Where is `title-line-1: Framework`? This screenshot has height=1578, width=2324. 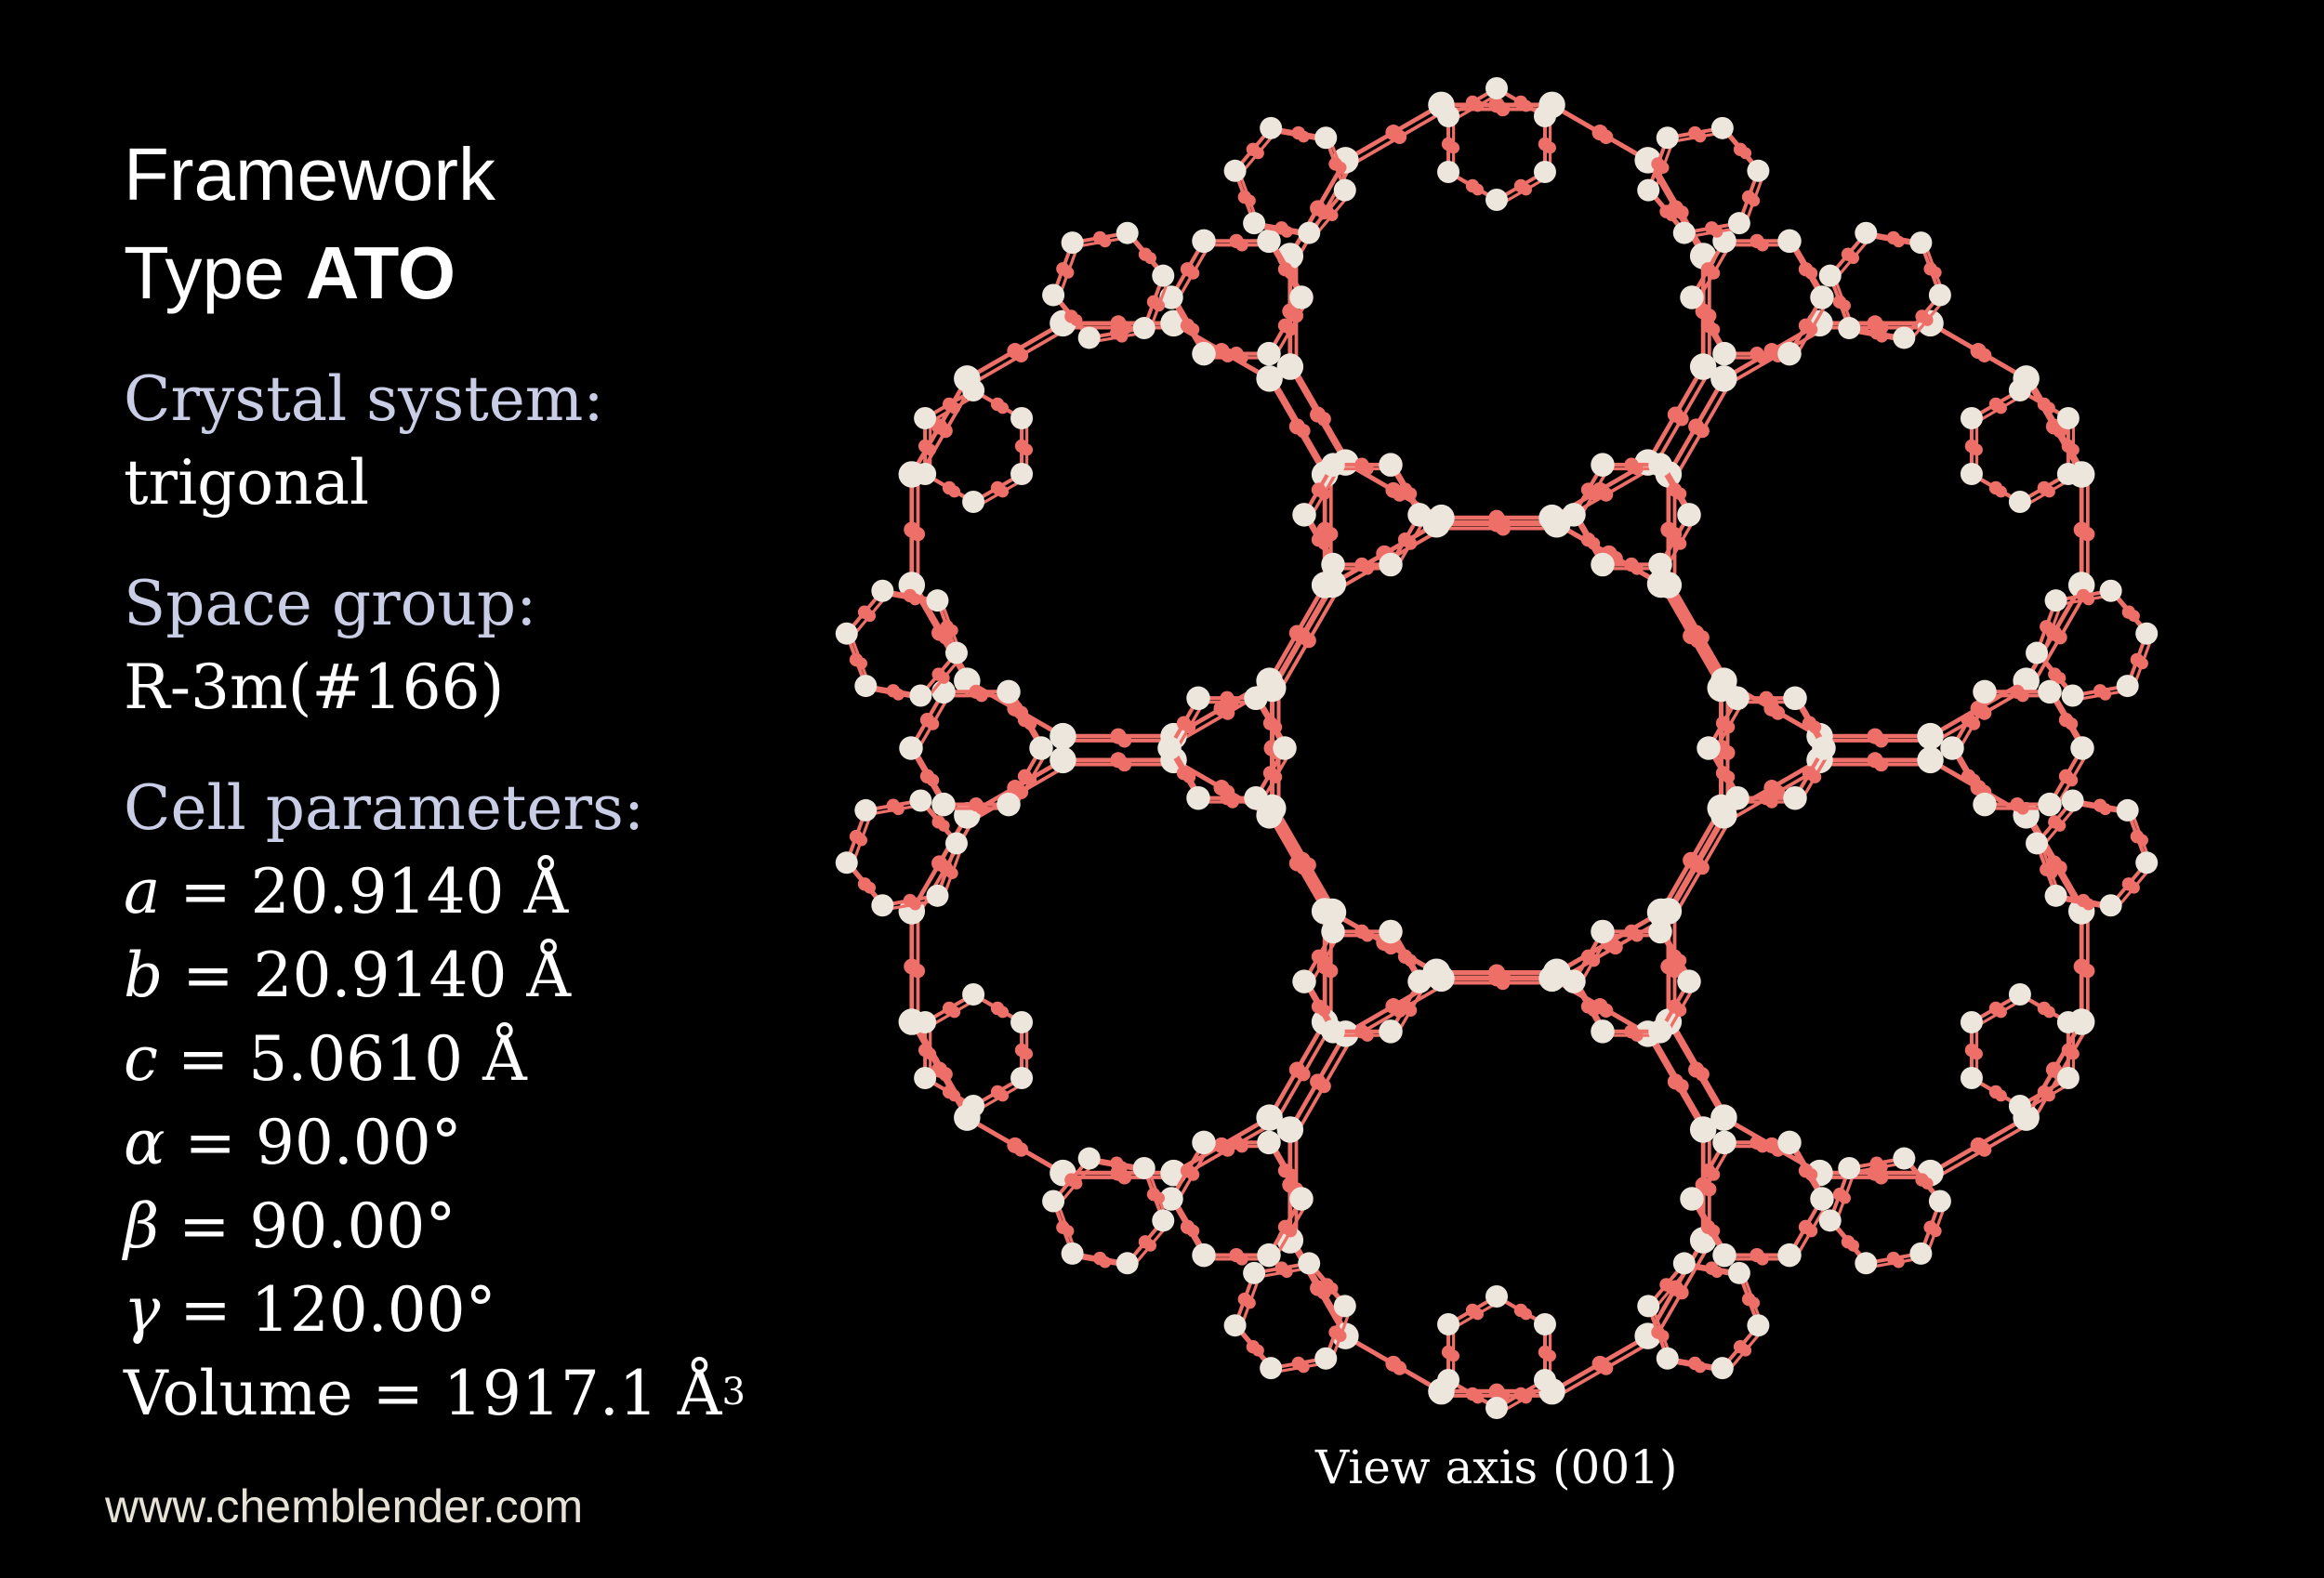 title-line-1: Framework is located at coordinates (310, 174).